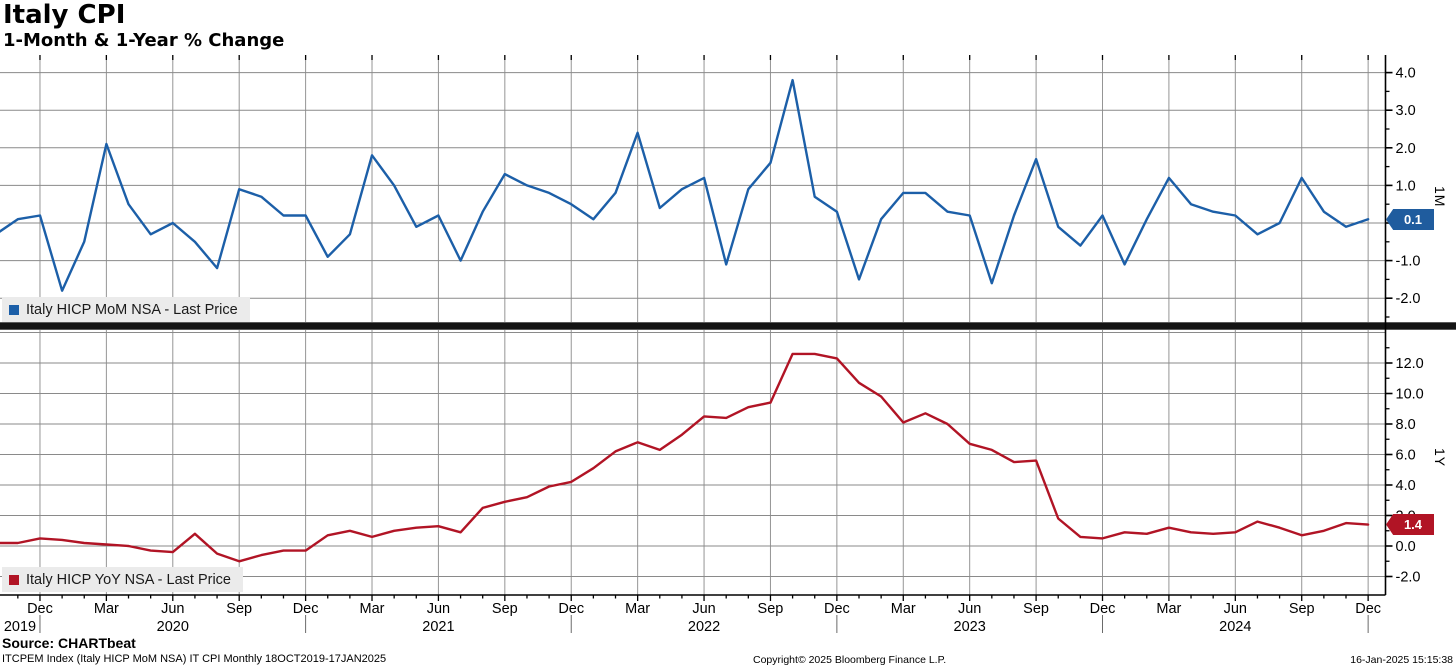 This screenshot has width=1456, height=665. Describe the element at coordinates (438, 627) in the screenshot. I see `svg-text: 2021` at that location.